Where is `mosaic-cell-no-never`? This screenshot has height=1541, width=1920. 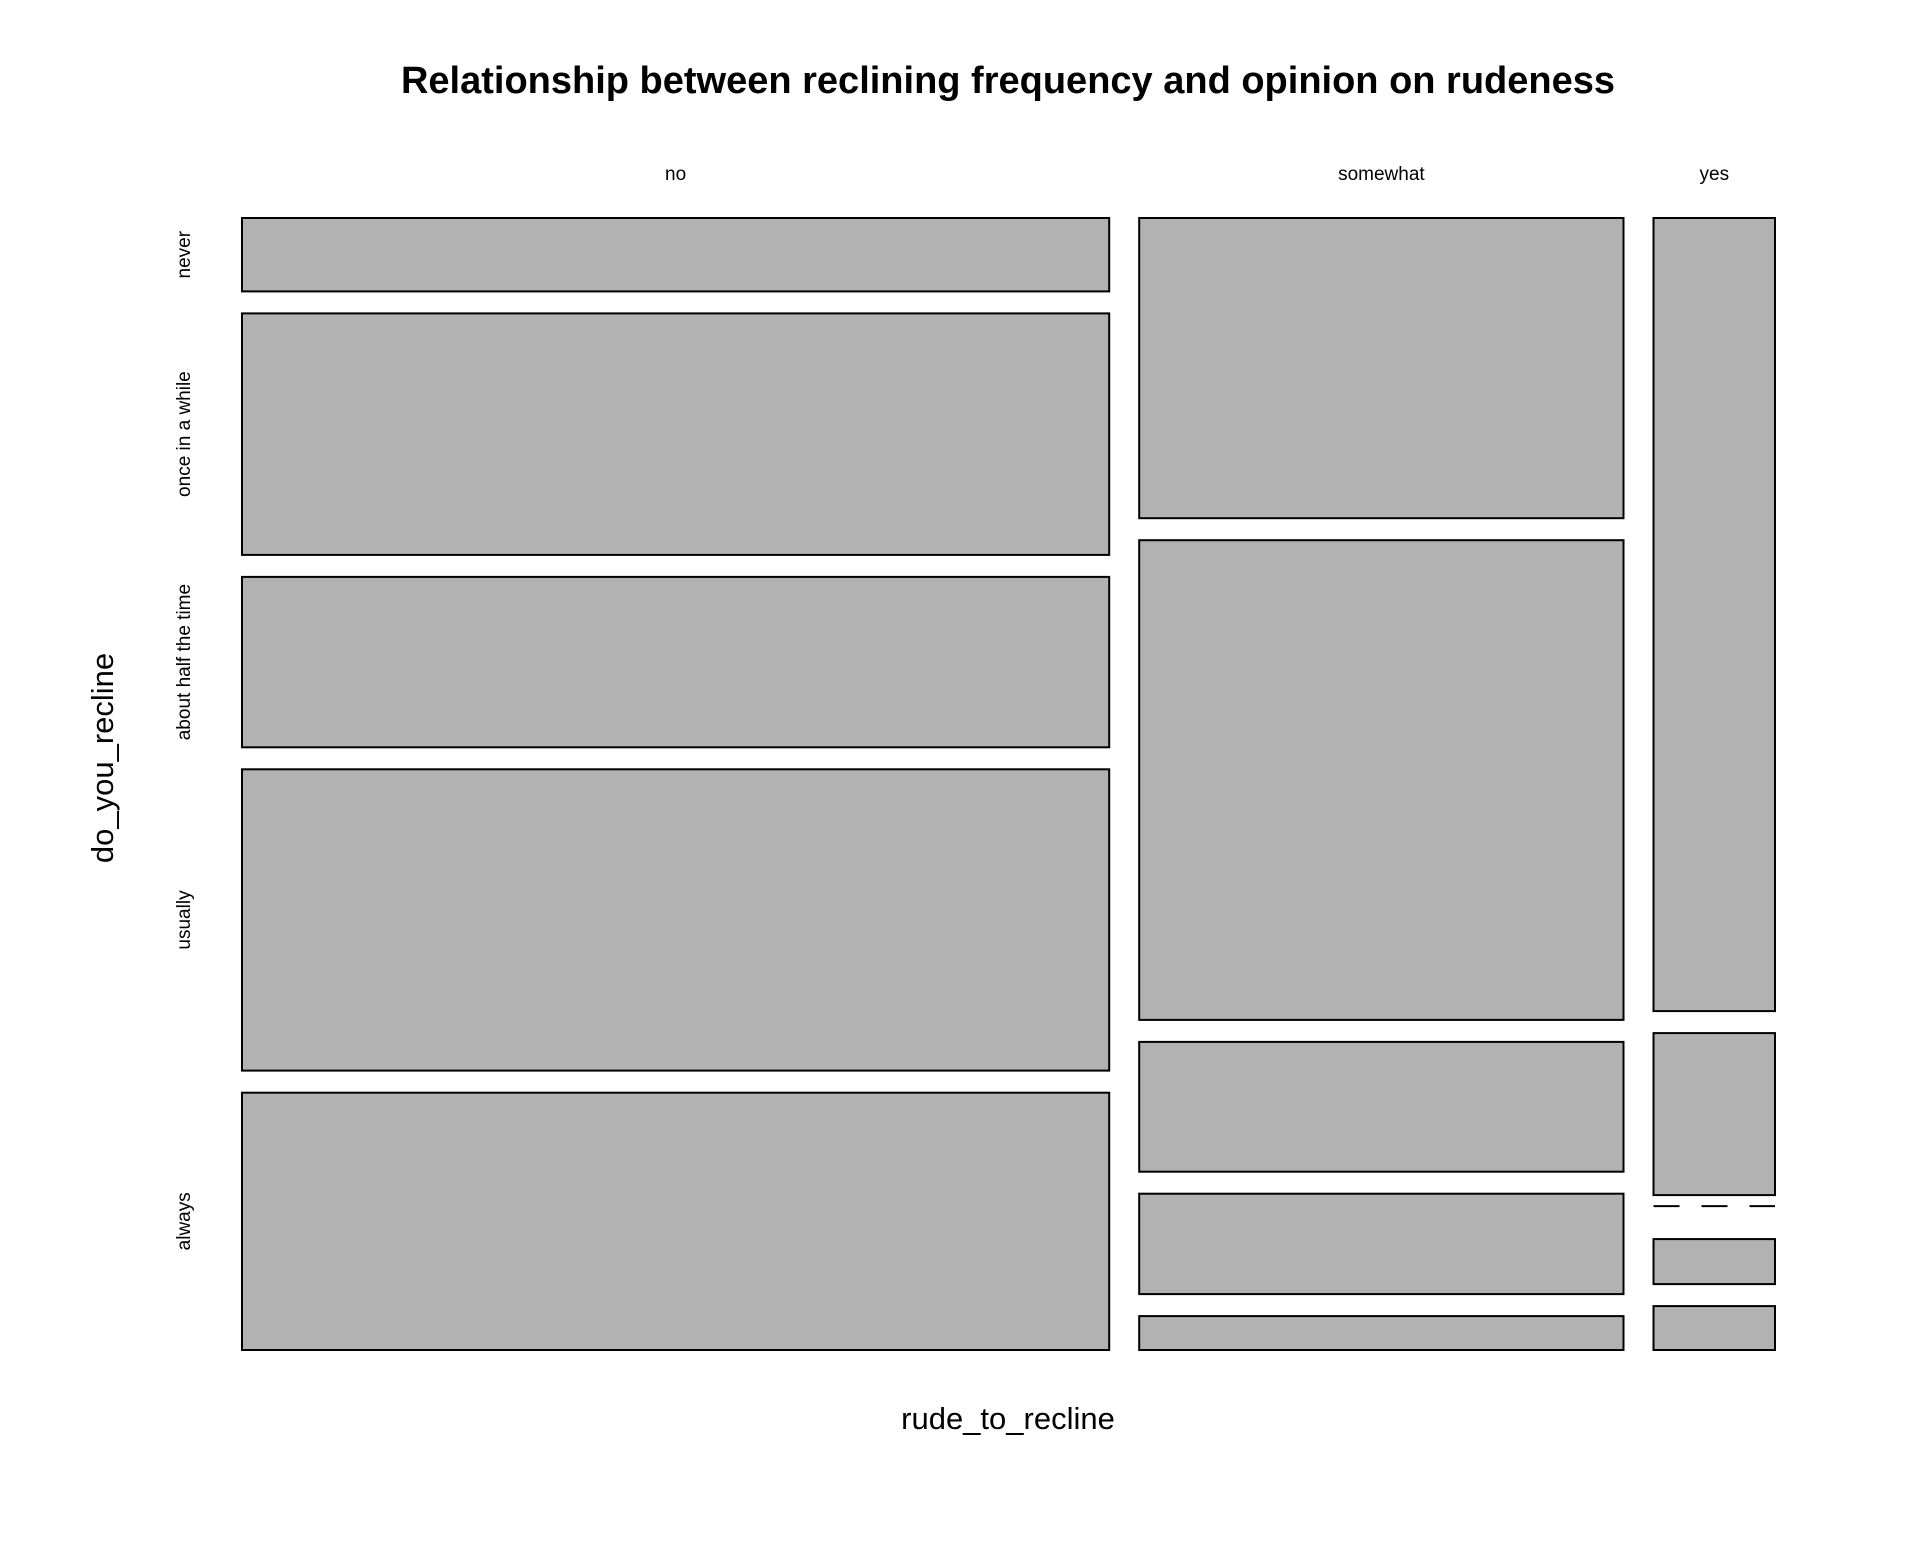
mosaic-cell-no-never is located at coordinates (676, 255).